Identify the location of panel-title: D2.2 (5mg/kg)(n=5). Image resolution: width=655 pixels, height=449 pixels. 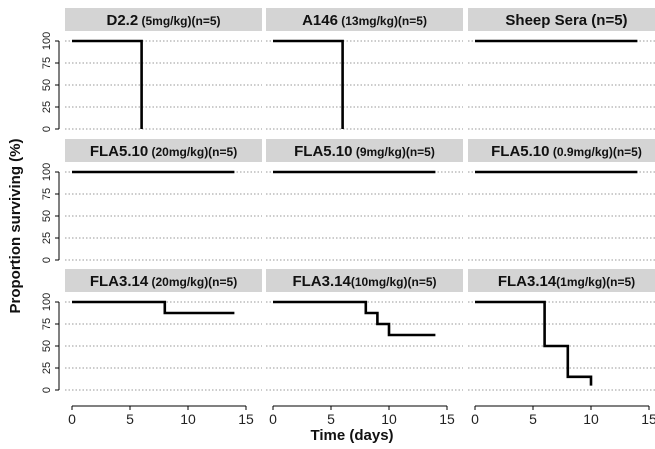
(163, 20).